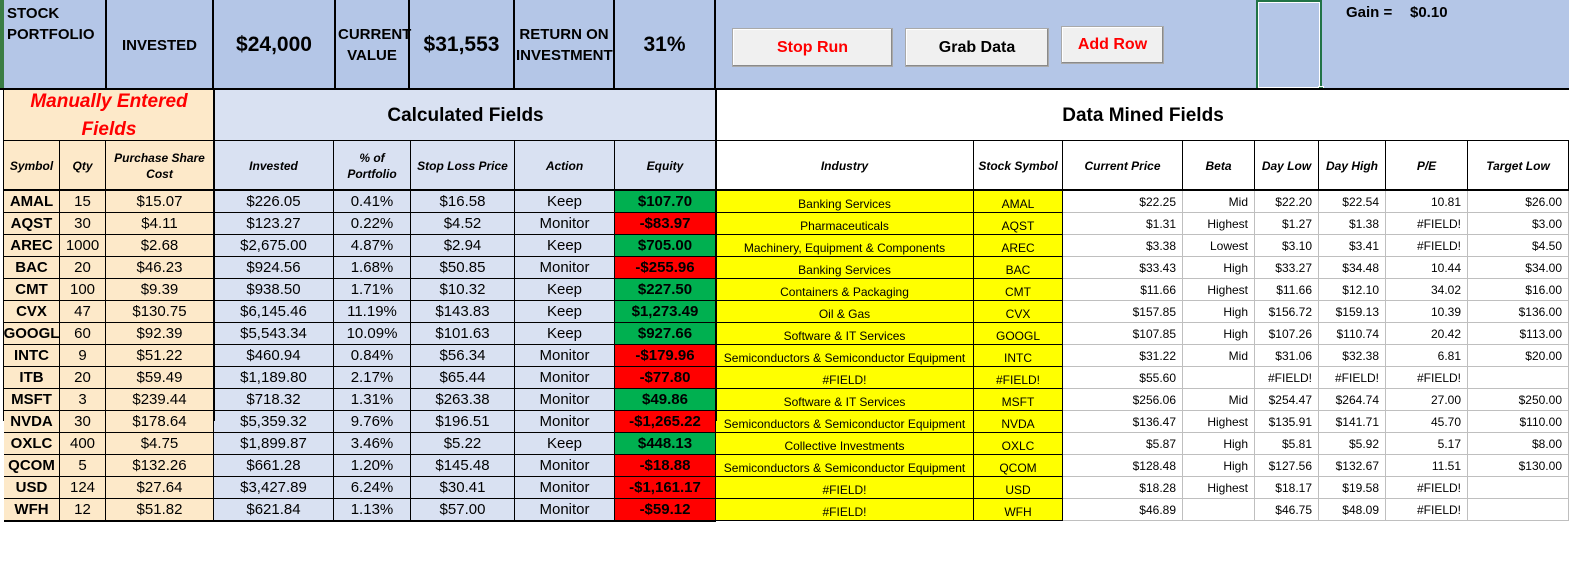 This screenshot has width=1569, height=579. Describe the element at coordinates (977, 47) in the screenshot. I see `grab-data-button: Grab Data` at that location.